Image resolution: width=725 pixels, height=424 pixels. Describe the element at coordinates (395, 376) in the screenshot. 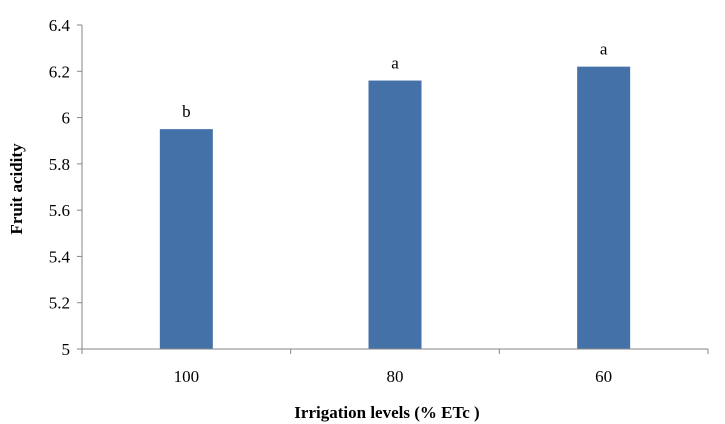

I see `x-tick-label: 80` at that location.